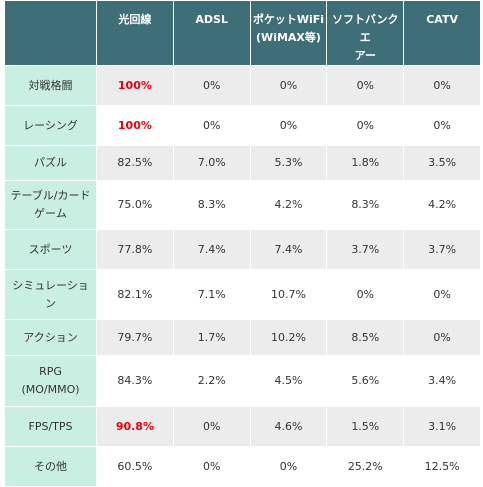  Describe the element at coordinates (365, 426) in the screenshot. I see `table-cell: 1.5%` at that location.